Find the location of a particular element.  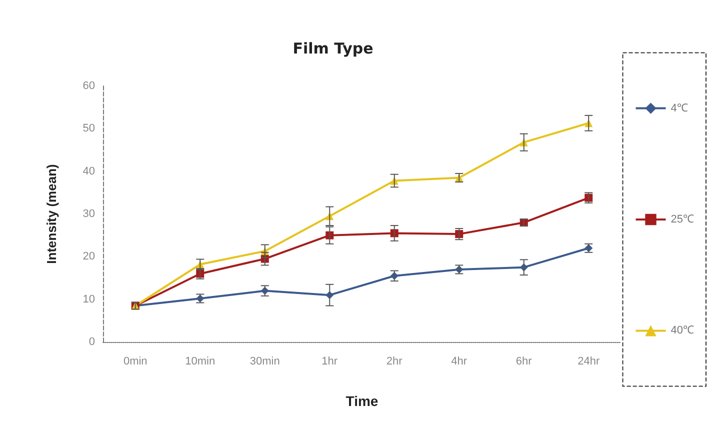

x-tick-label: 1hr is located at coordinates (330, 362).